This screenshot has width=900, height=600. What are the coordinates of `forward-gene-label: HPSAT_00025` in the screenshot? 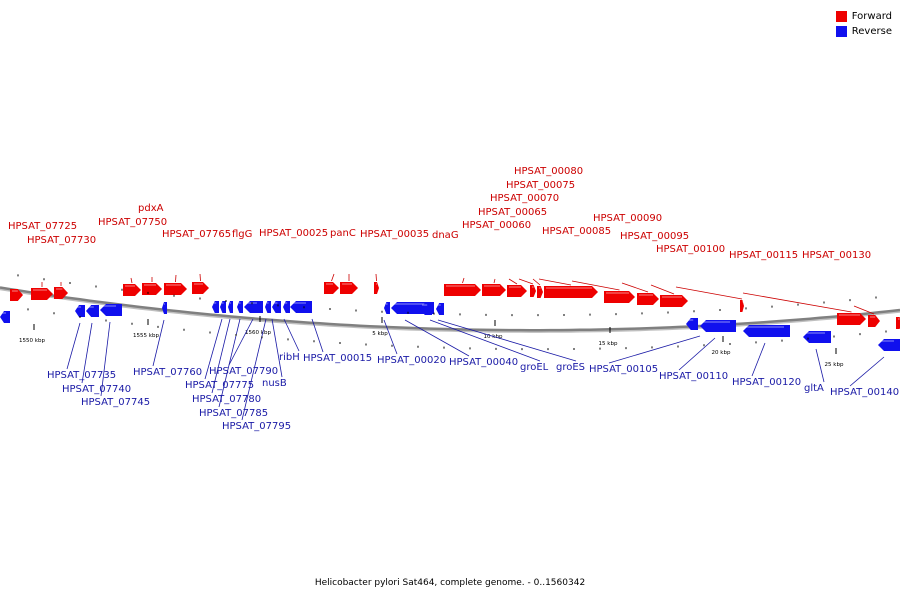 It's located at (293, 233).